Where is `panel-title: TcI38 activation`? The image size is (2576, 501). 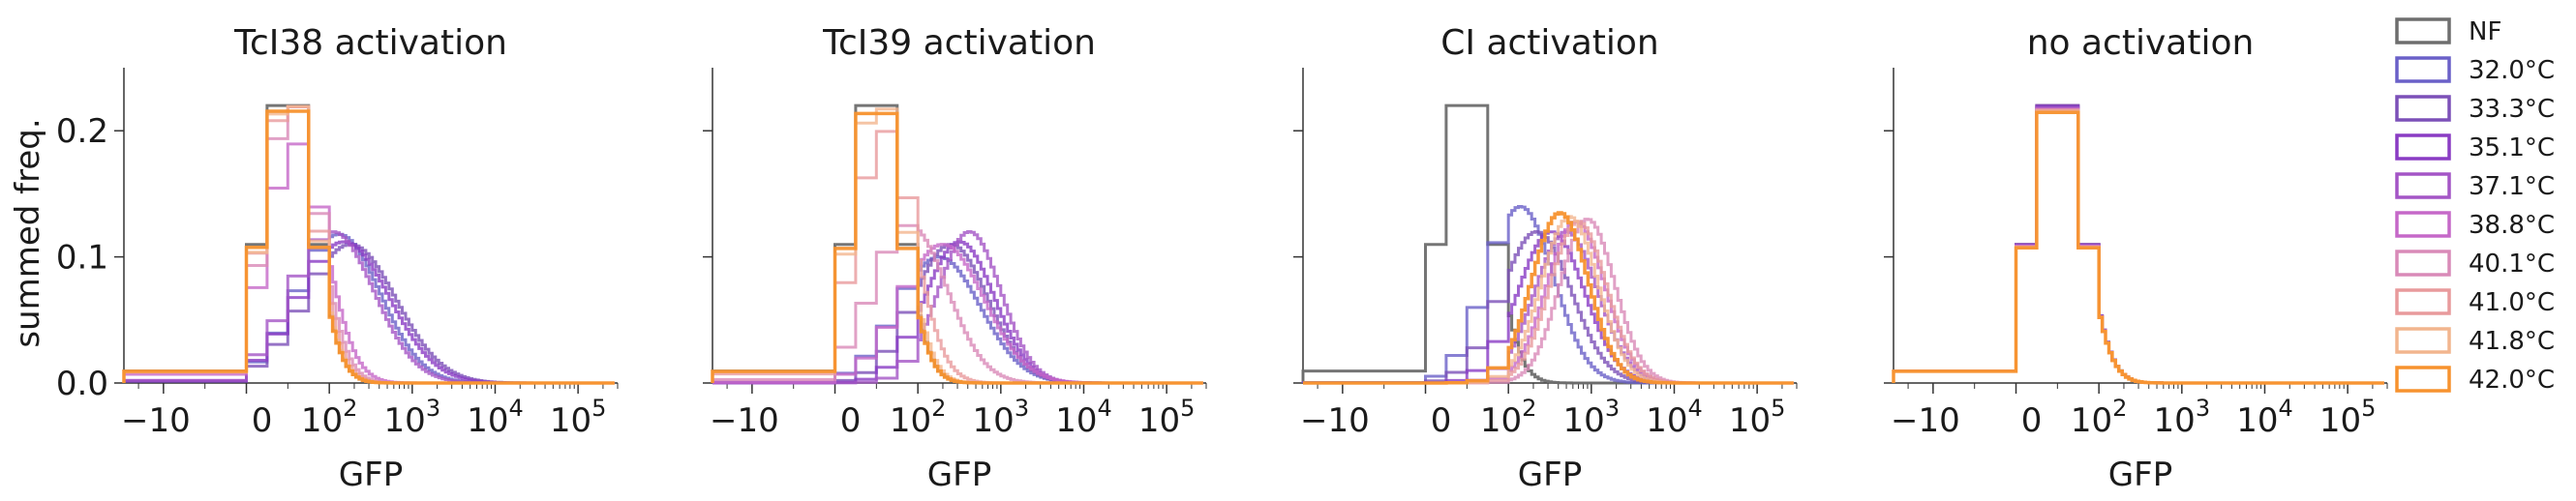 panel-title: TcI38 activation is located at coordinates (370, 43).